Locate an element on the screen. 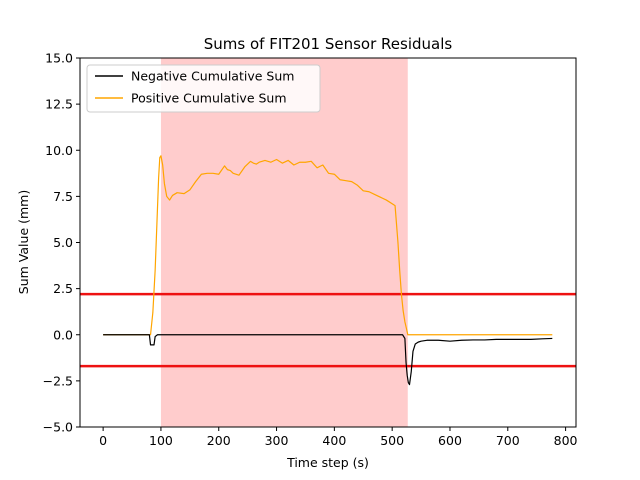  x-tick-label: 400 is located at coordinates (334, 440).